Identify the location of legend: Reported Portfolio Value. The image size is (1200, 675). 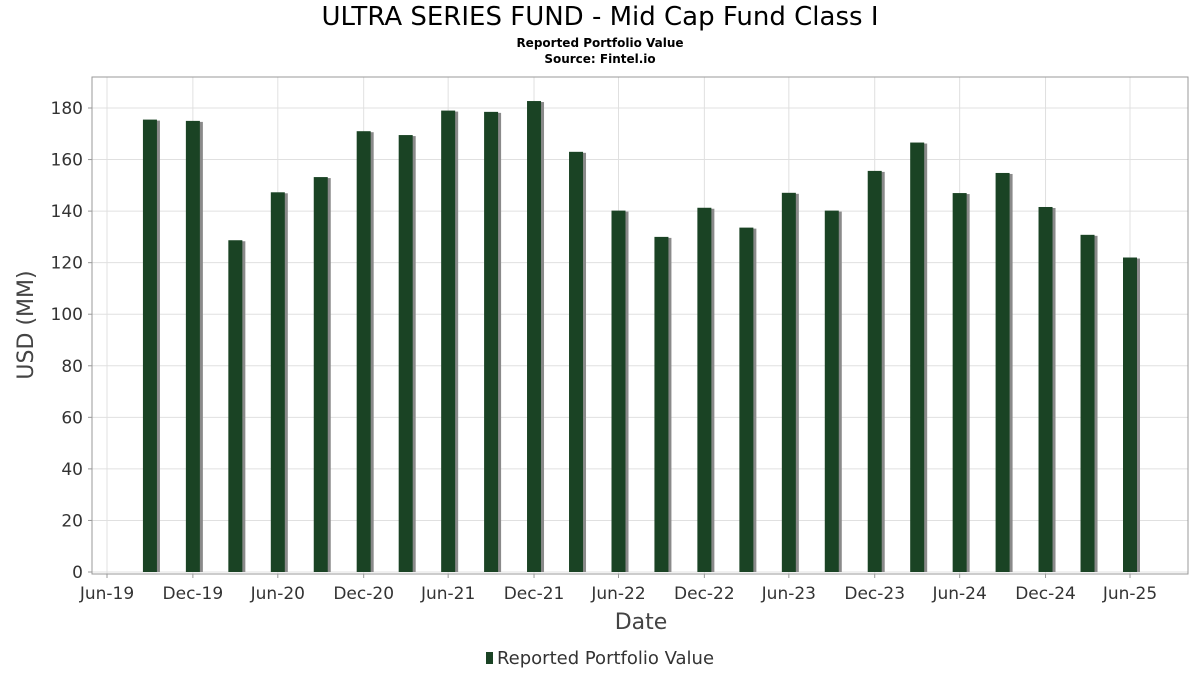
(600, 658).